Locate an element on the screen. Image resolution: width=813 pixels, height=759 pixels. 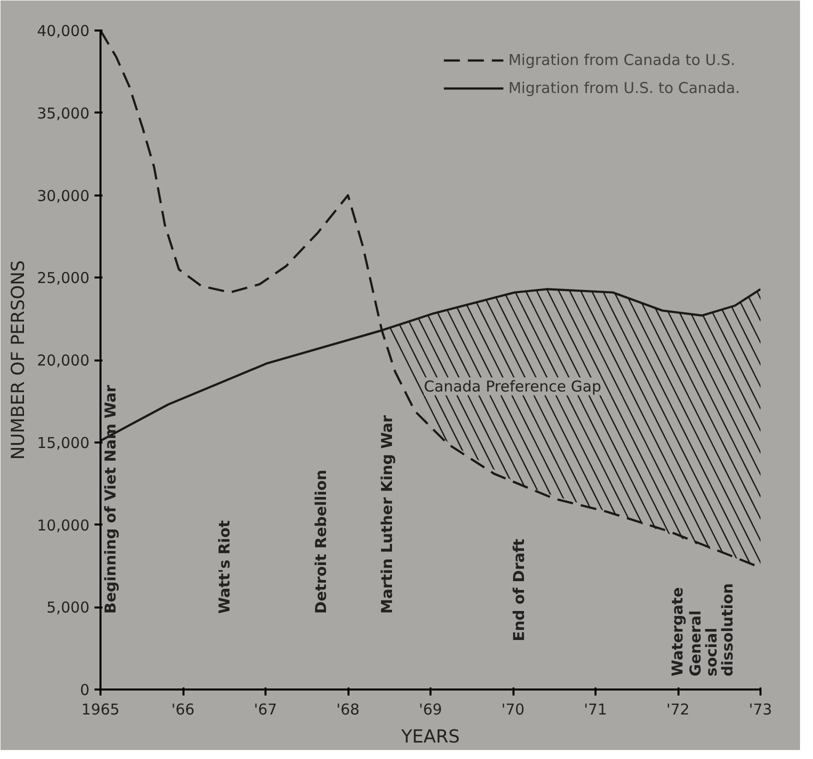
annotation: Canada Preference Gap is located at coordinates (513, 386).